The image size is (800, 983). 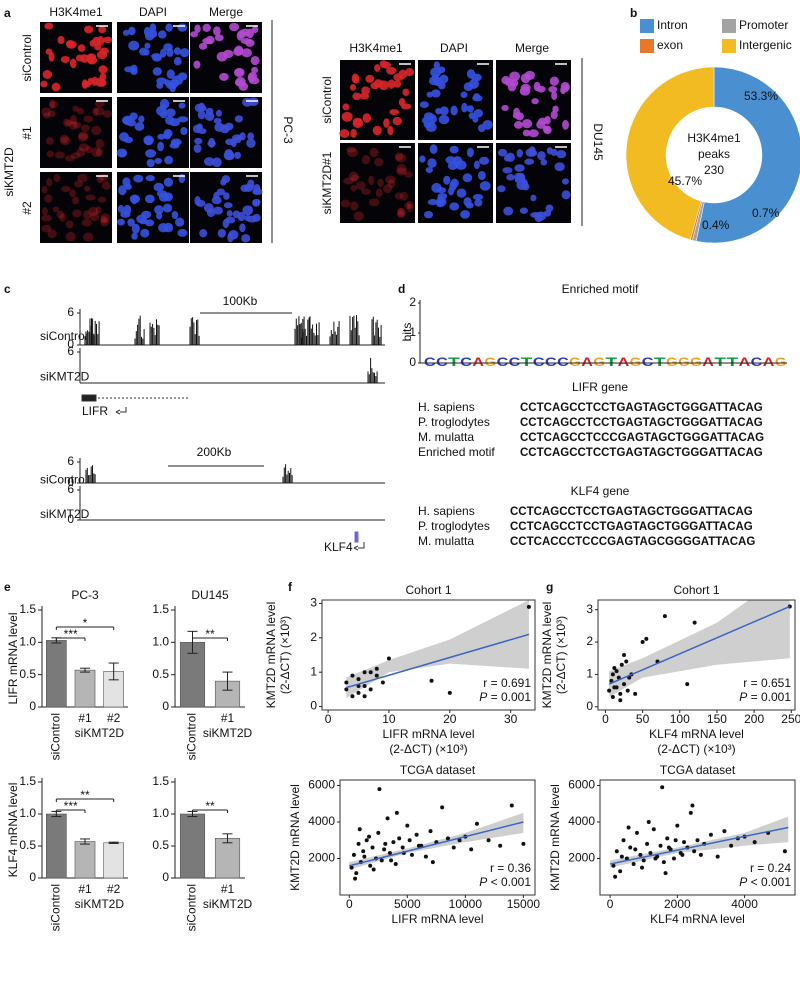 What do you see at coordinates (114, 889) in the screenshot?
I see `x-tick-label: #2` at bounding box center [114, 889].